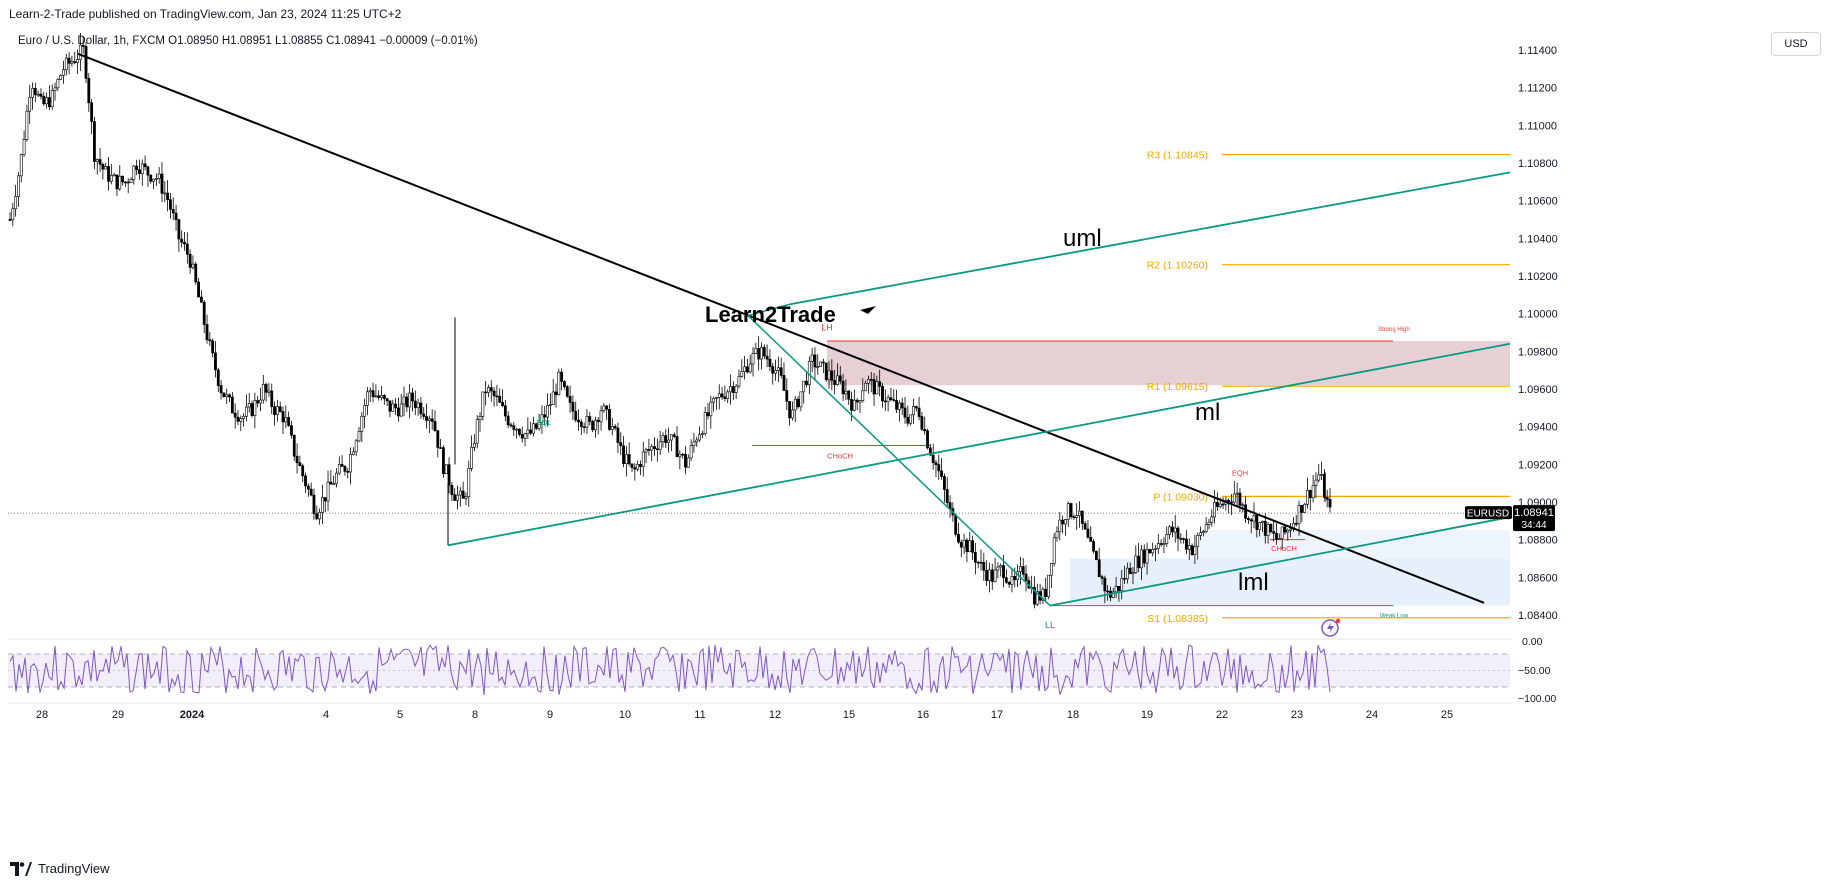 Image resolution: width=1835 pixels, height=885 pixels. I want to click on time-tick-11: 11, so click(699, 715).